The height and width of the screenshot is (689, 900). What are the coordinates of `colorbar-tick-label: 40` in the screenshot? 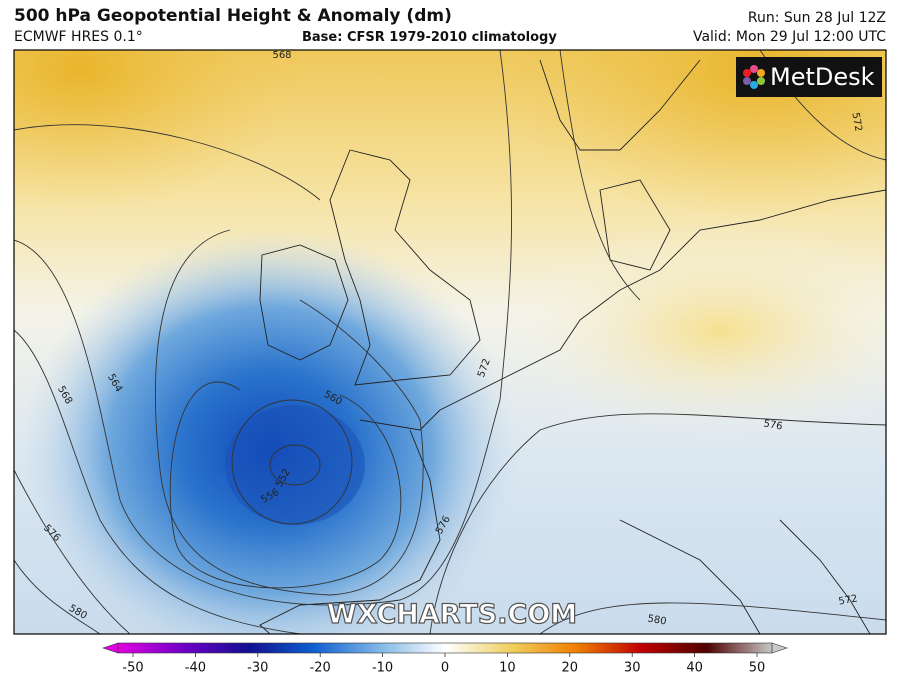 It's located at (694, 668).